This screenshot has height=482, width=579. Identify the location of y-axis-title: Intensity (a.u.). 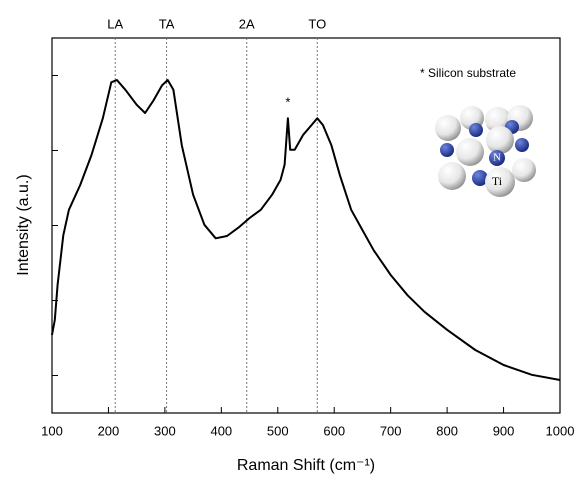
(23, 224).